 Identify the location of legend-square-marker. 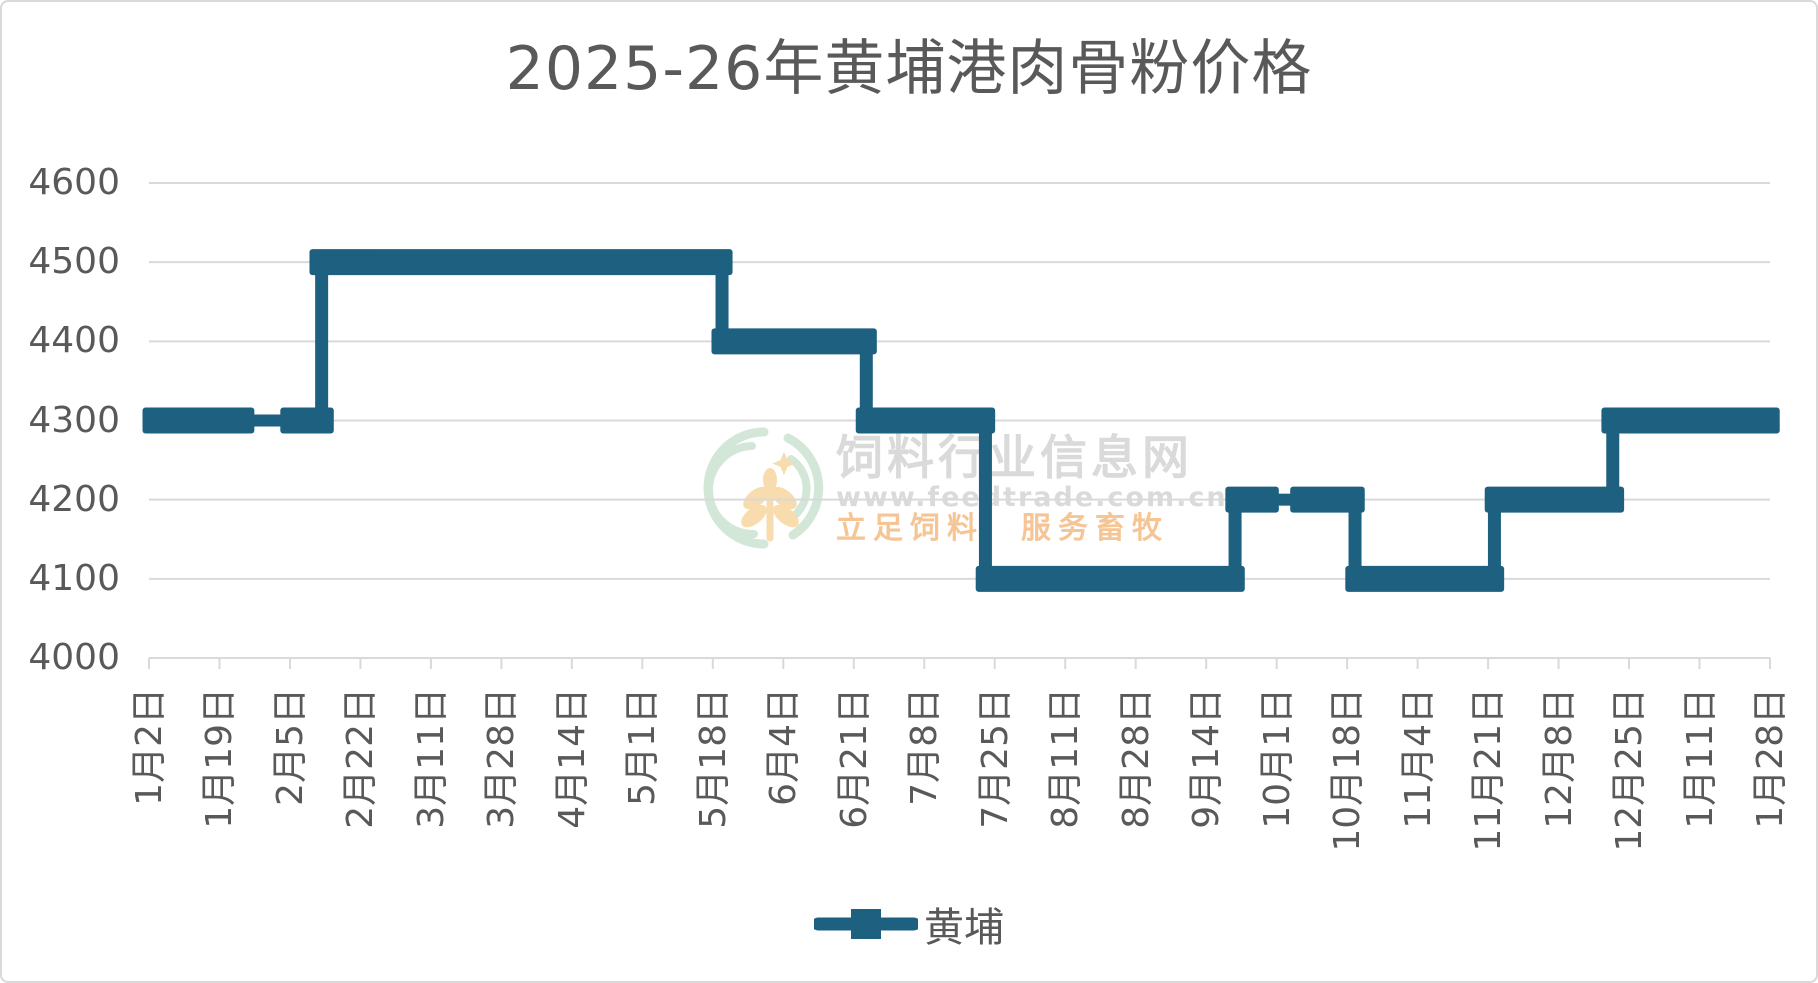
(866, 924).